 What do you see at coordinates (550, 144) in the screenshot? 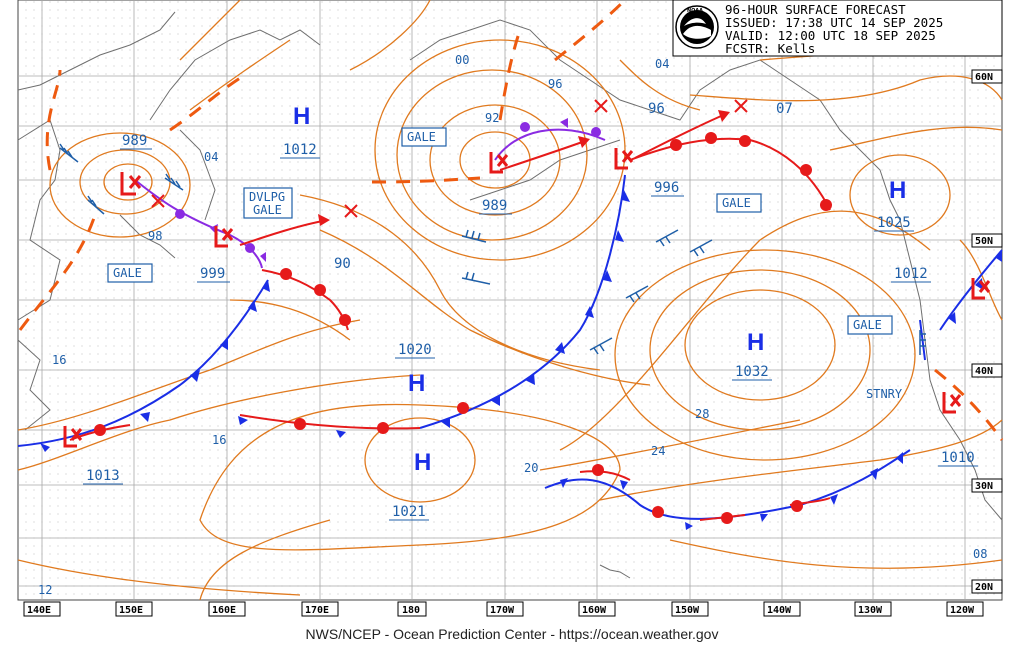
I see `occluded-front-central` at bounding box center [550, 144].